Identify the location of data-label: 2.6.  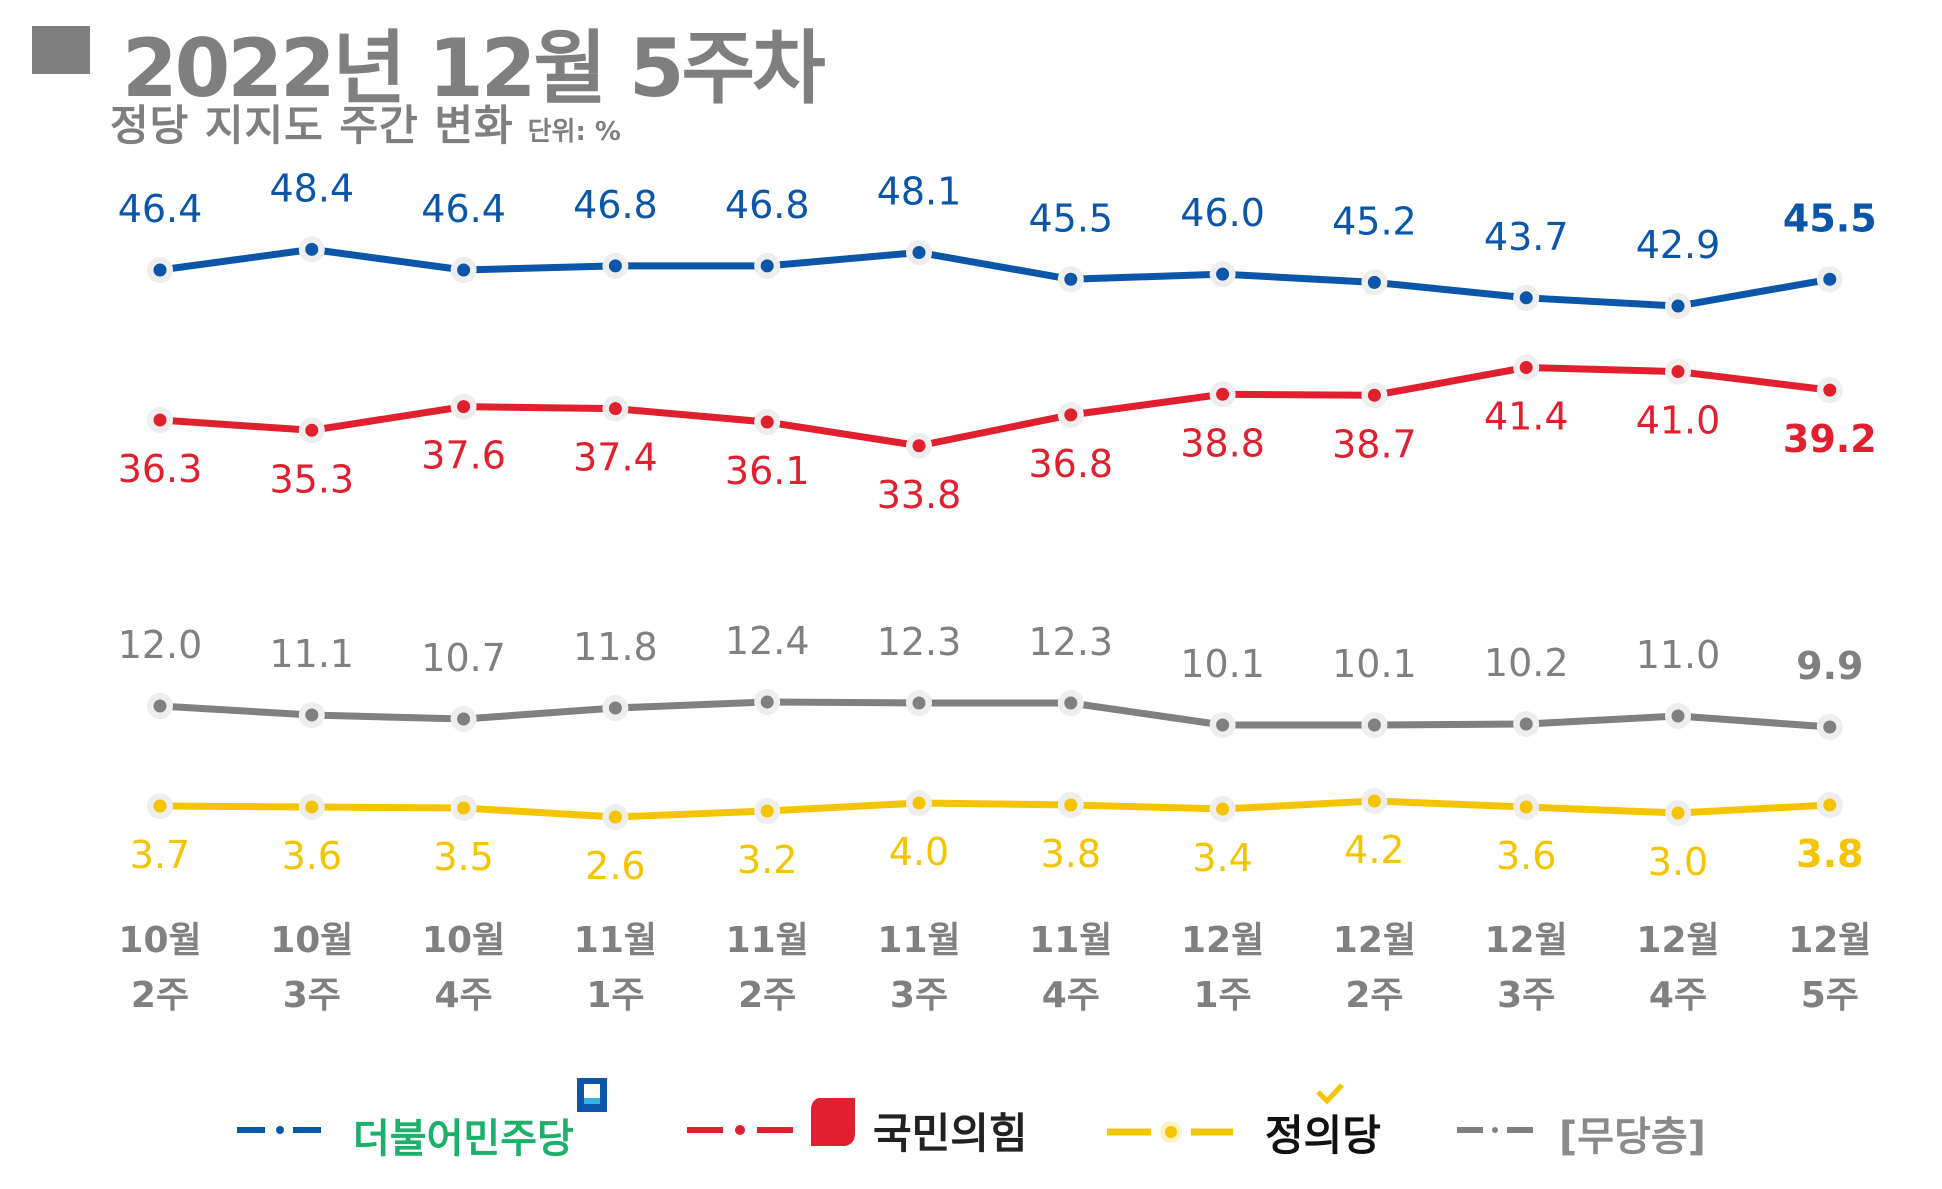
(615, 866).